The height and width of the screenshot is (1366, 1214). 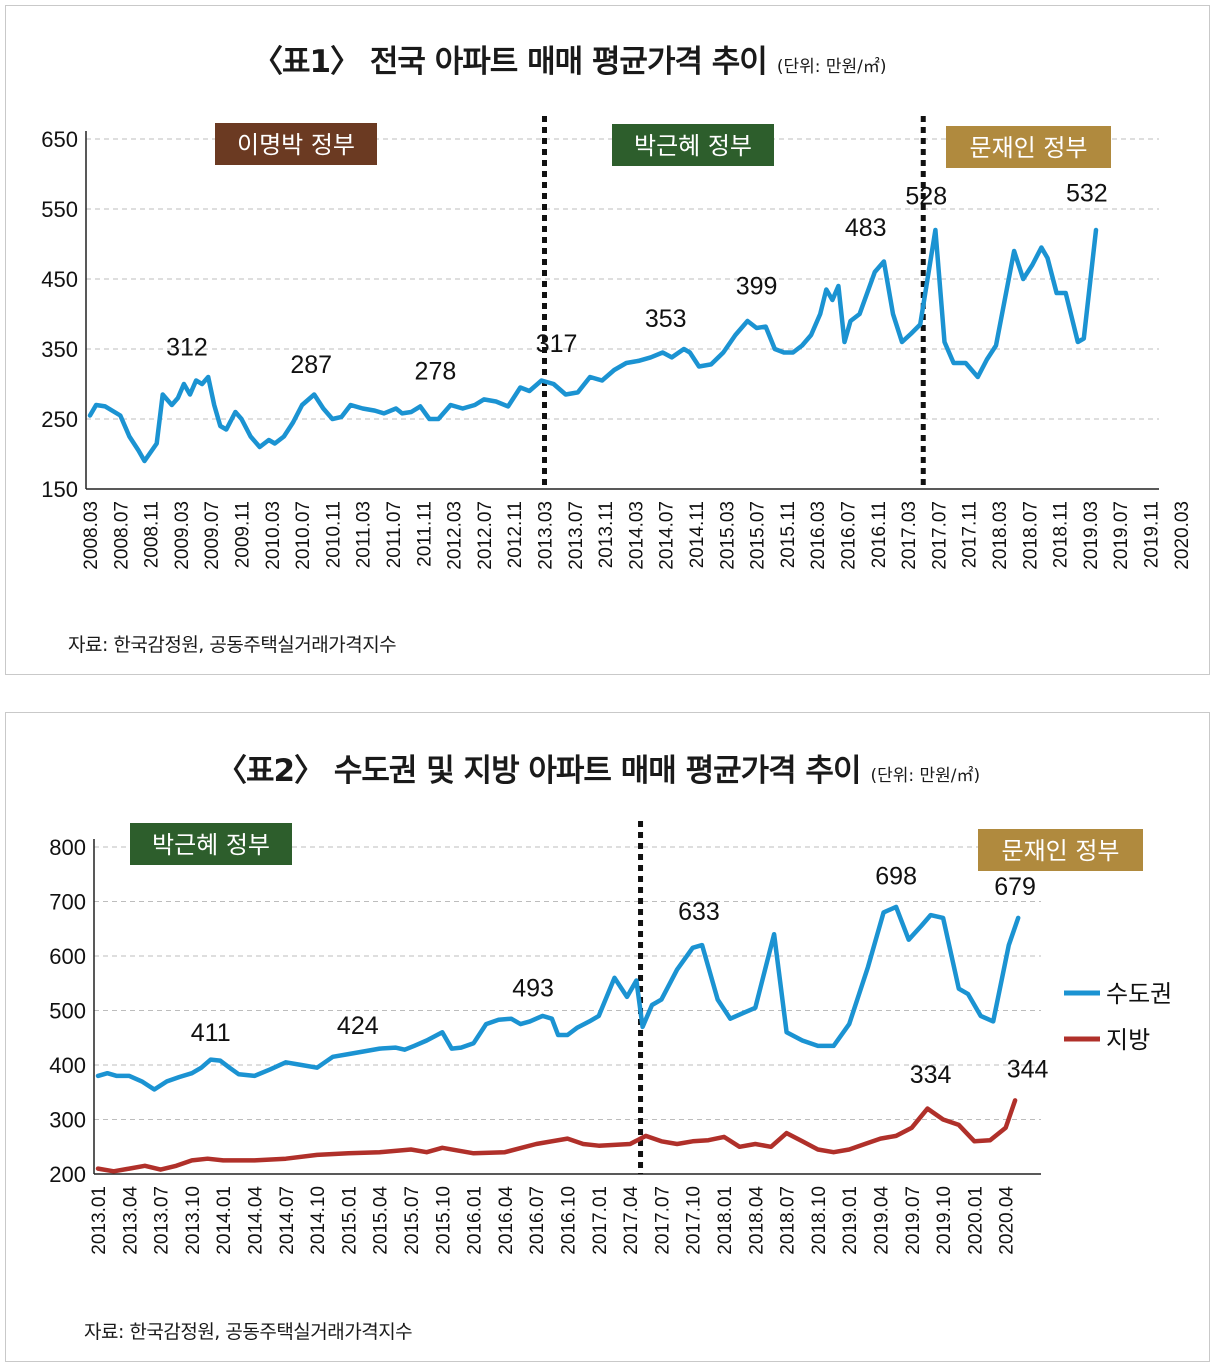 I want to click on x-tick-label: 2013.04, so click(x=130, y=1220).